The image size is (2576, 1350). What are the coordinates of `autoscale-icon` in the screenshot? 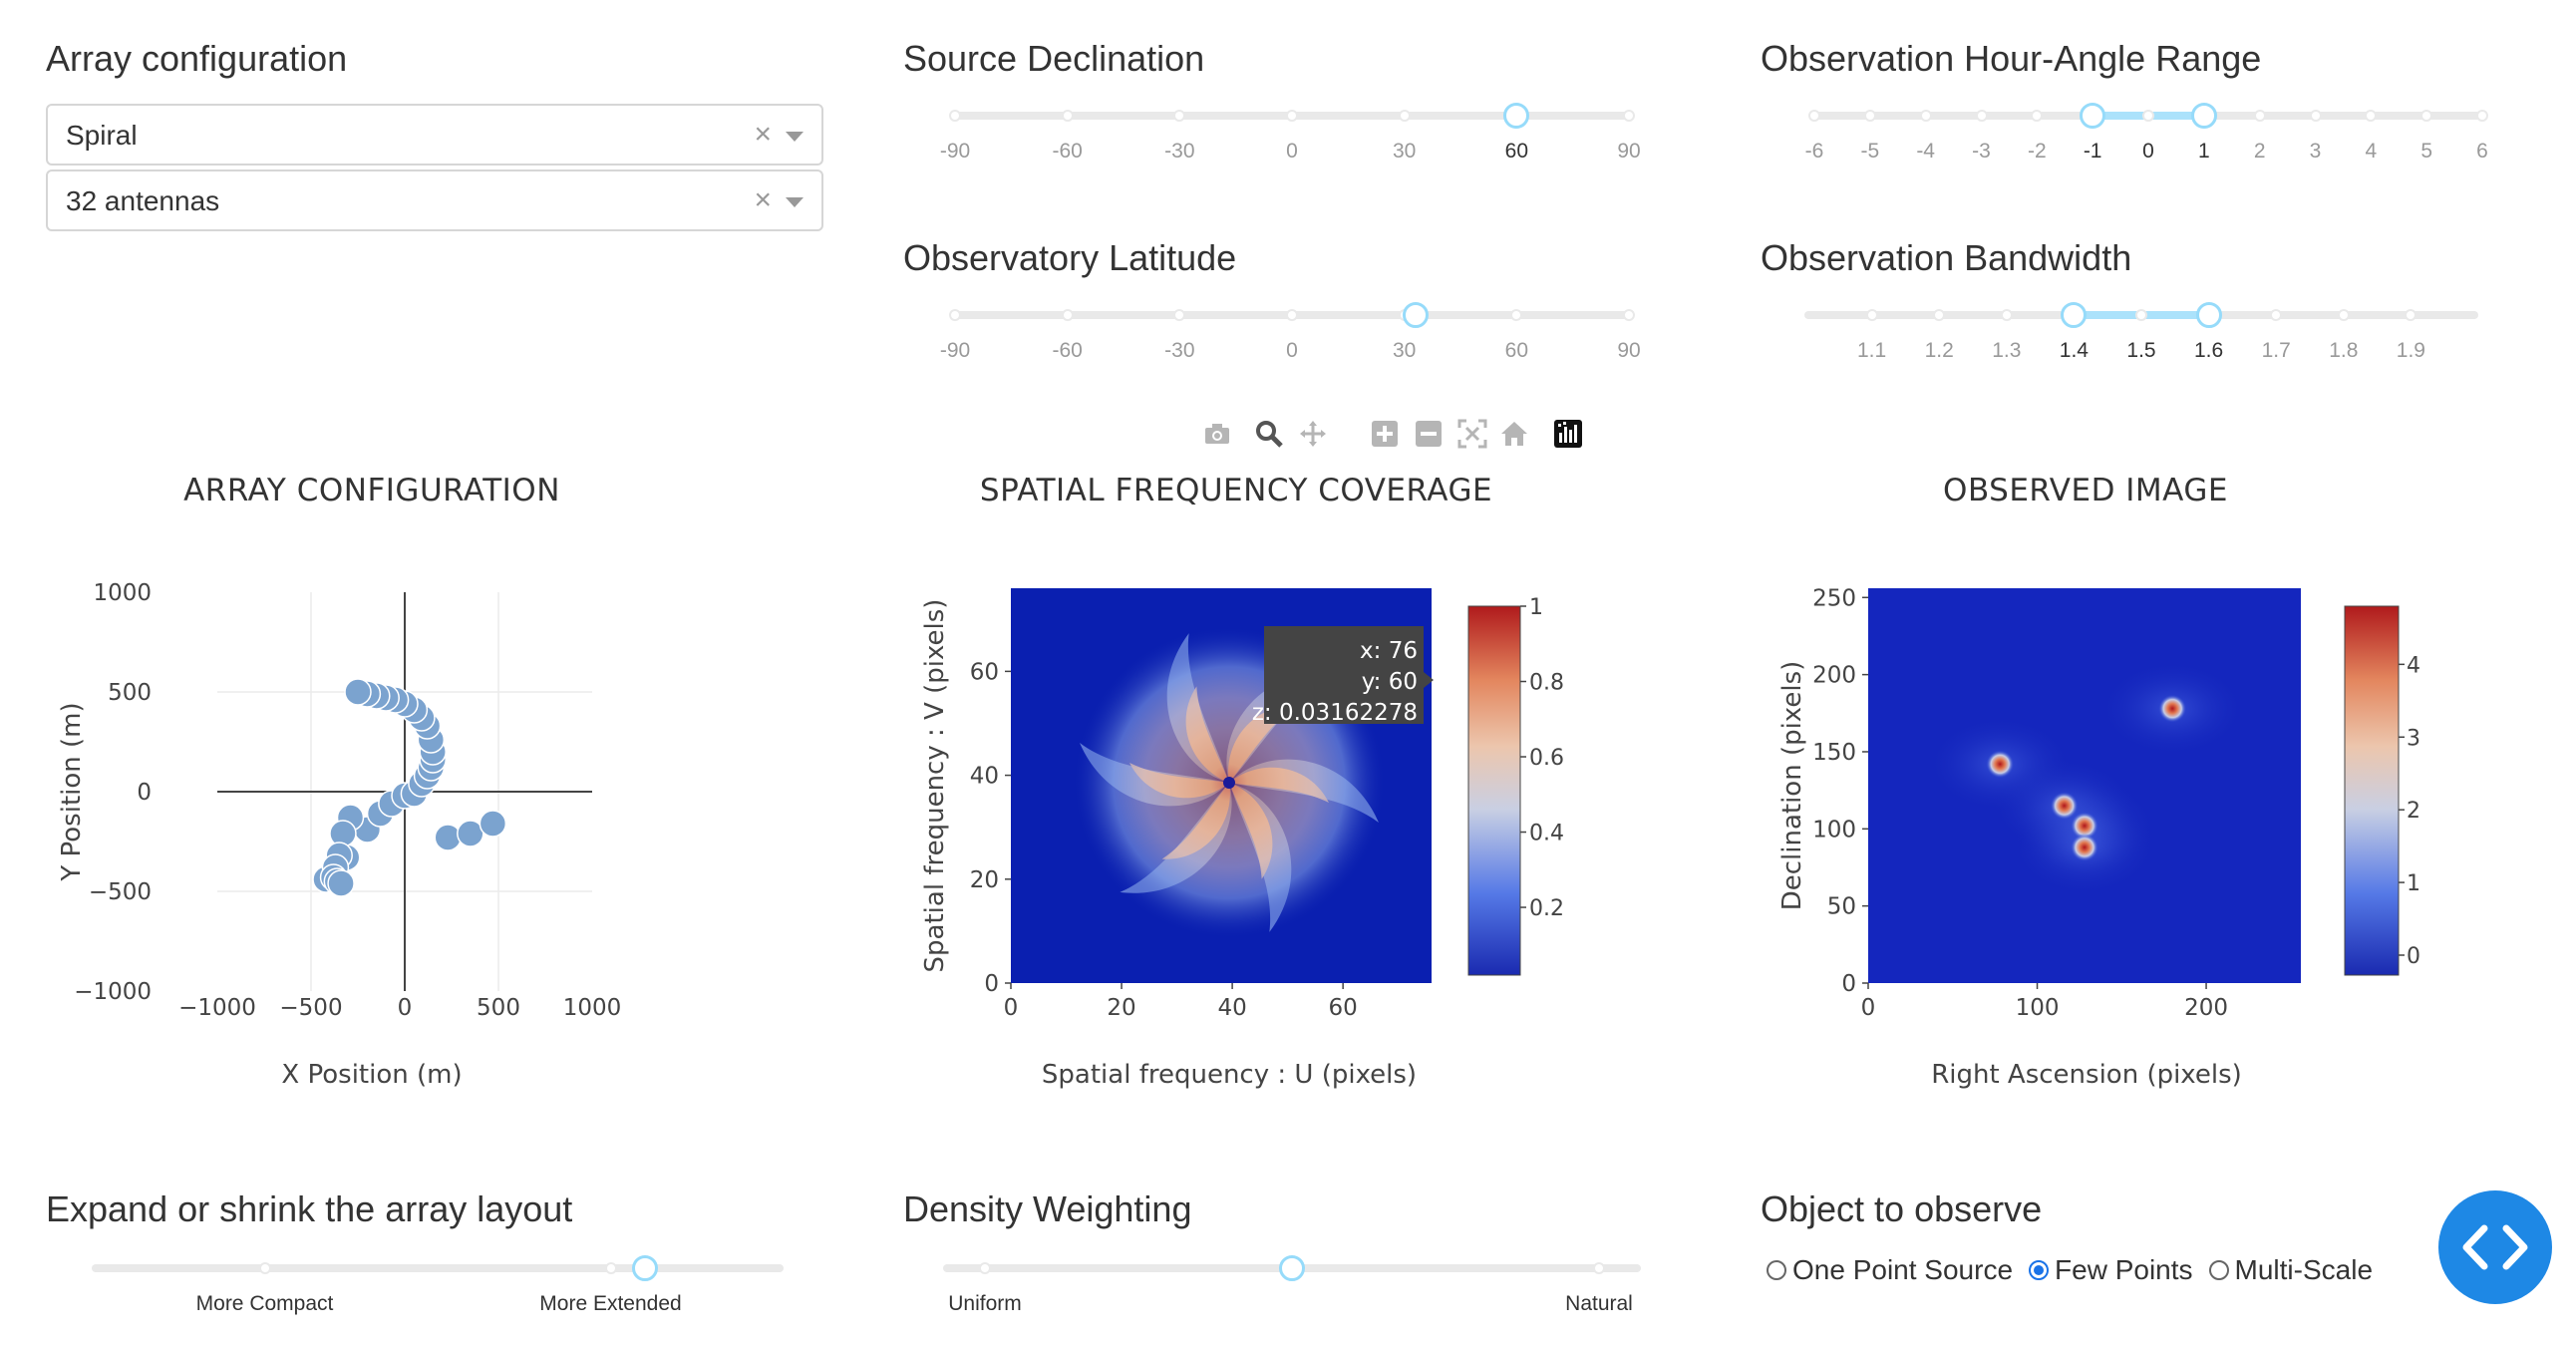 It's located at (1472, 434).